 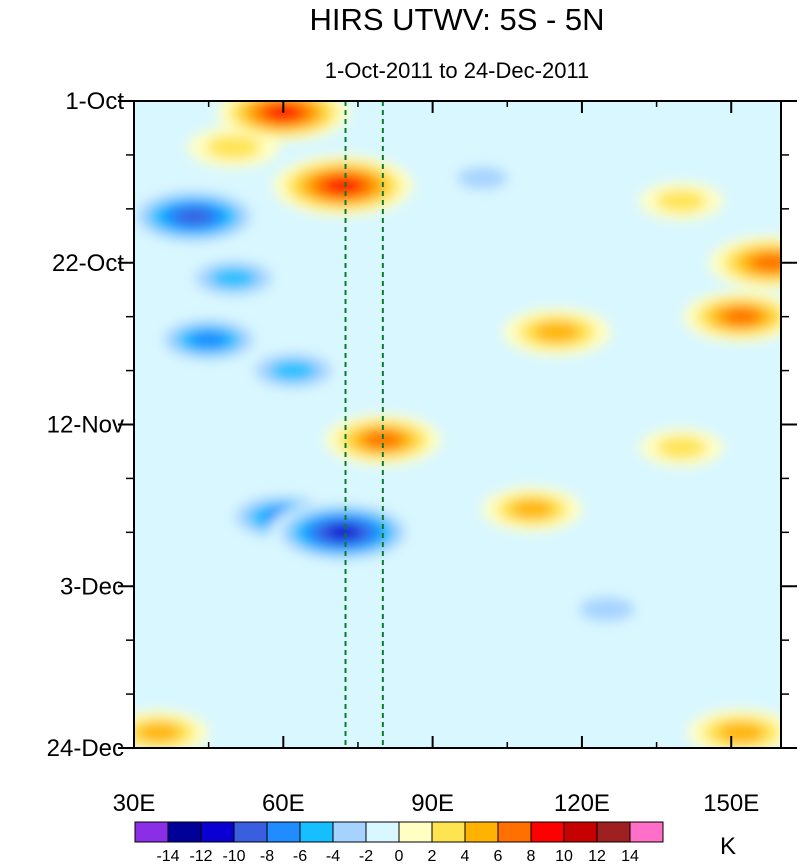 I want to click on colorbar-label: -8, so click(x=267, y=855).